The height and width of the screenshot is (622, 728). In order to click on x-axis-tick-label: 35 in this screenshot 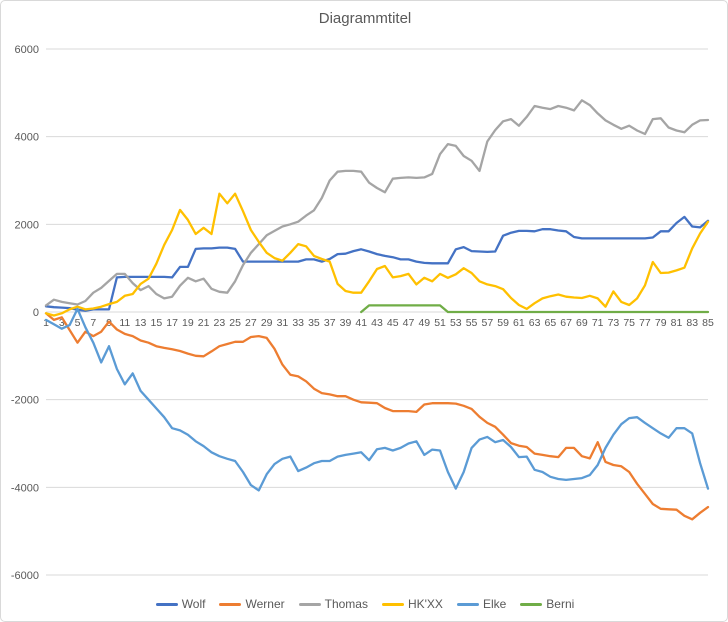, I will do `click(314, 323)`.